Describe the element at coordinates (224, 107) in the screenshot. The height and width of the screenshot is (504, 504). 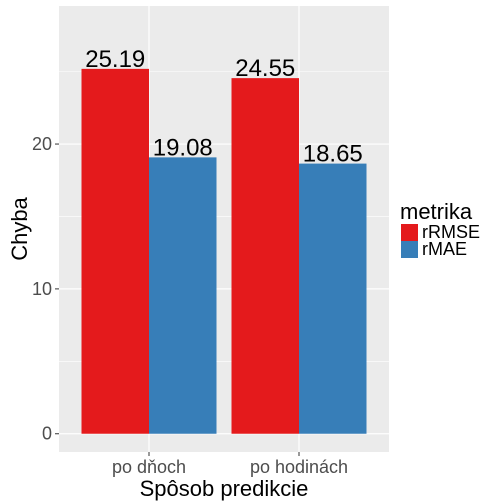
I see `data-labels: 25.19 24.55 19.08 18.65` at that location.